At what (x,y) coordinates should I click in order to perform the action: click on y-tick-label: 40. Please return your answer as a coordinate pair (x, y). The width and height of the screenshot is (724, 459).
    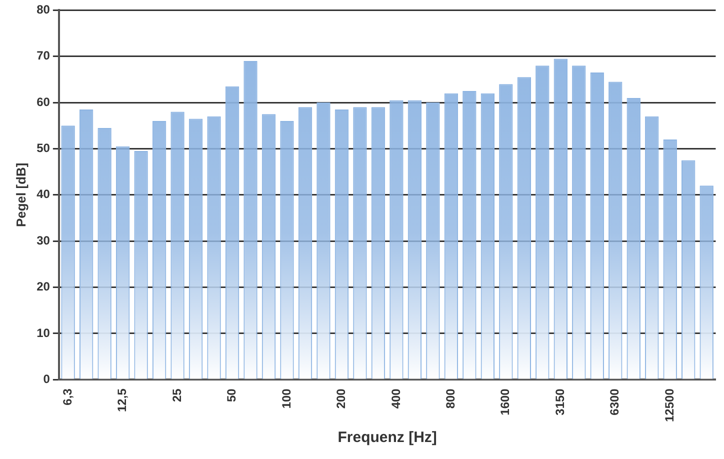
    Looking at the image, I should click on (43, 194).